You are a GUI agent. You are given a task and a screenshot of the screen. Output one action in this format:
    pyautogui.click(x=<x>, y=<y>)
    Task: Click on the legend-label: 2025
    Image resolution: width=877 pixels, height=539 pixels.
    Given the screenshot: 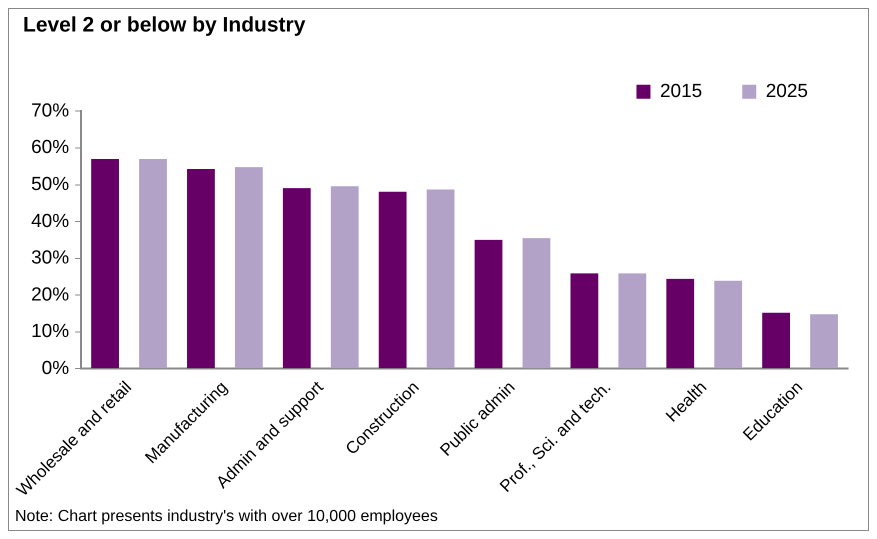 What is the action you would take?
    pyautogui.click(x=787, y=91)
    